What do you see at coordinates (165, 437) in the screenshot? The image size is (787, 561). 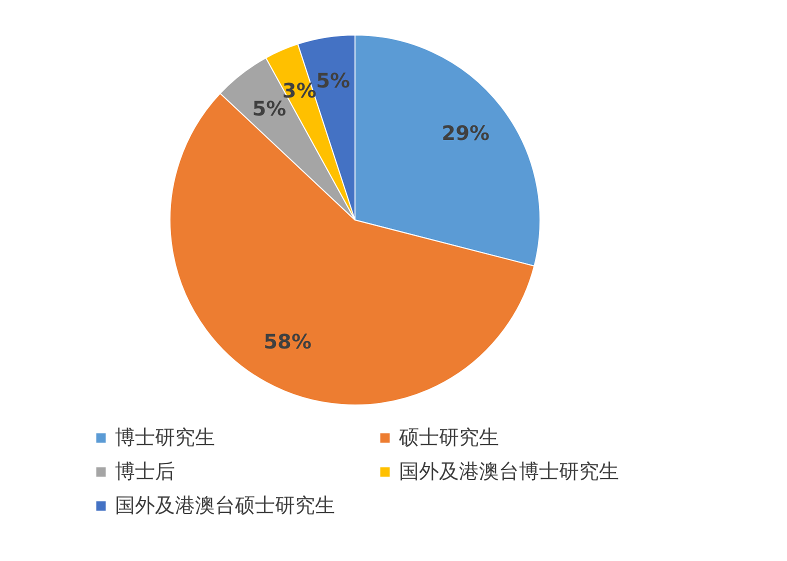 I see `legend-label: 博士研究生` at bounding box center [165, 437].